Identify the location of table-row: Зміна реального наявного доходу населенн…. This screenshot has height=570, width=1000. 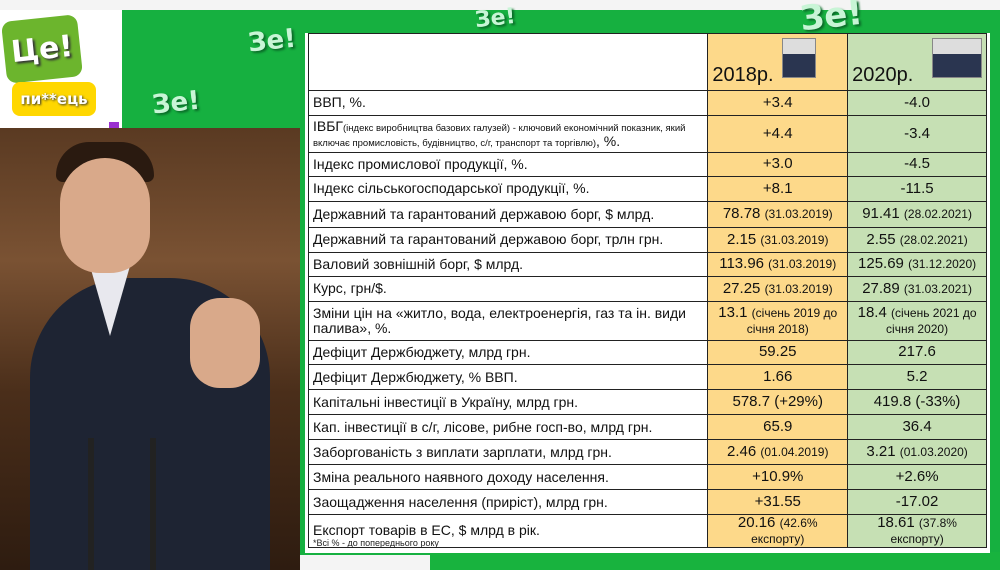
(647, 477).